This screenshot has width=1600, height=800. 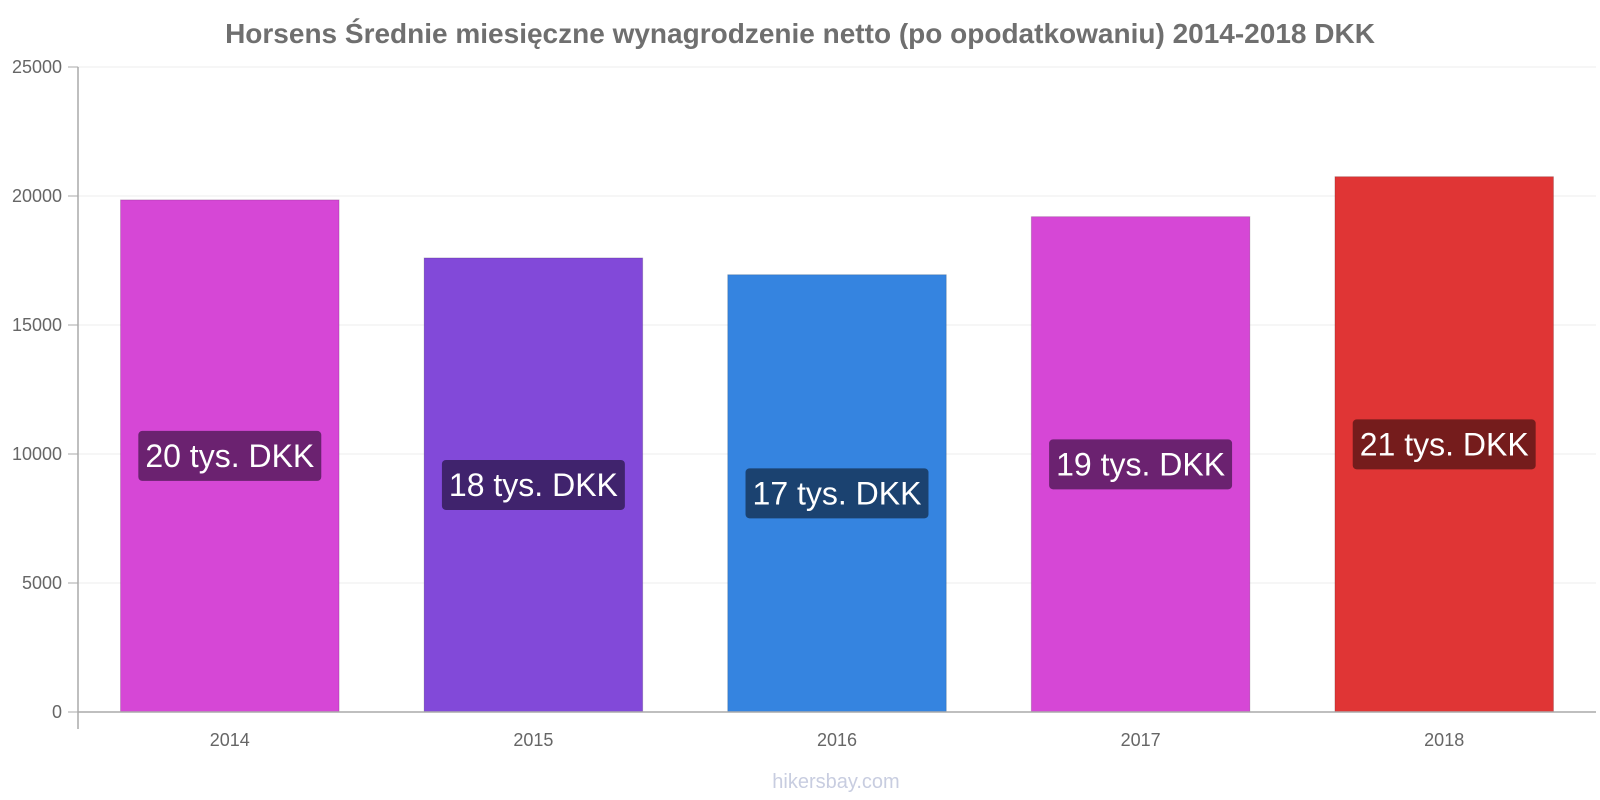 What do you see at coordinates (42, 583) in the screenshot?
I see `y-tick-label: 5000` at bounding box center [42, 583].